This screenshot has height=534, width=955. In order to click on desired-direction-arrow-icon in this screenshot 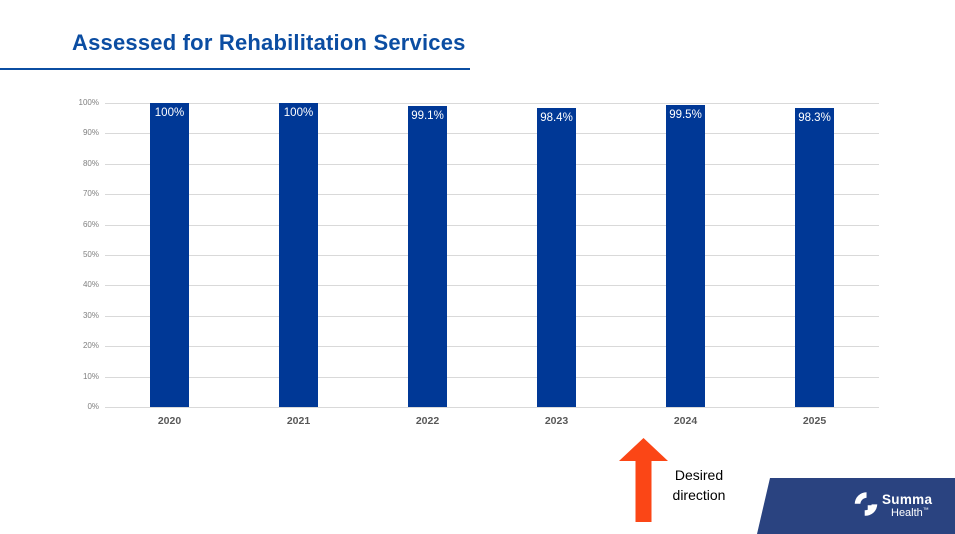, I will do `click(643, 480)`.